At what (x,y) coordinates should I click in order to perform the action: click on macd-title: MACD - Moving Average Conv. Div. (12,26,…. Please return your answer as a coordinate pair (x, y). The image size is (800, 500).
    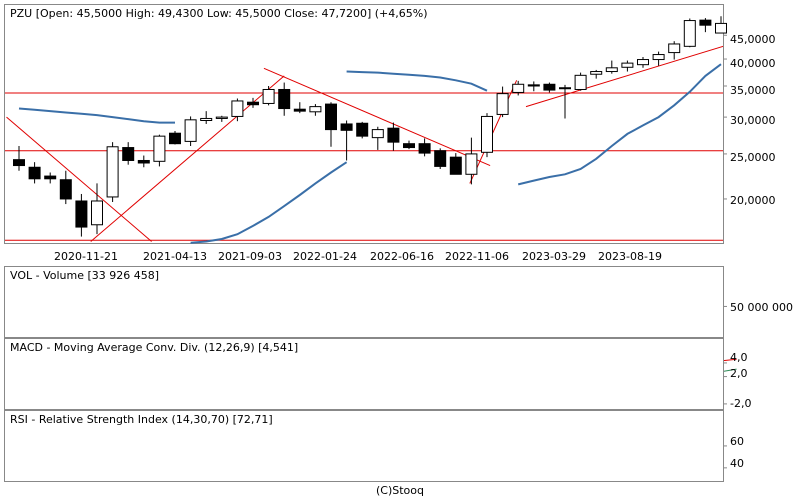
    Looking at the image, I should click on (154, 347).